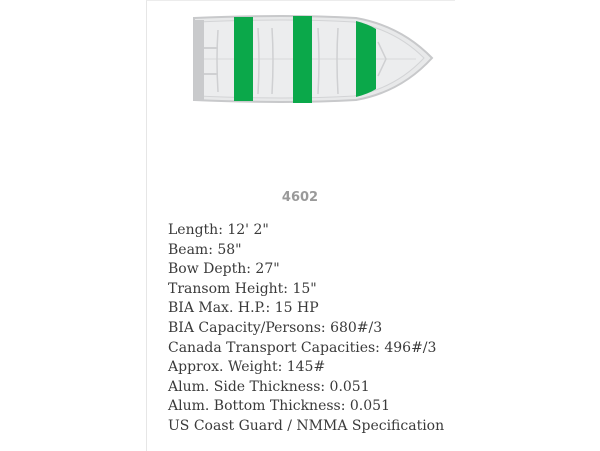 This screenshot has width=600, height=451. What do you see at coordinates (242, 288) in the screenshot?
I see `spec-transom-height: Transom Height: 15"` at bounding box center [242, 288].